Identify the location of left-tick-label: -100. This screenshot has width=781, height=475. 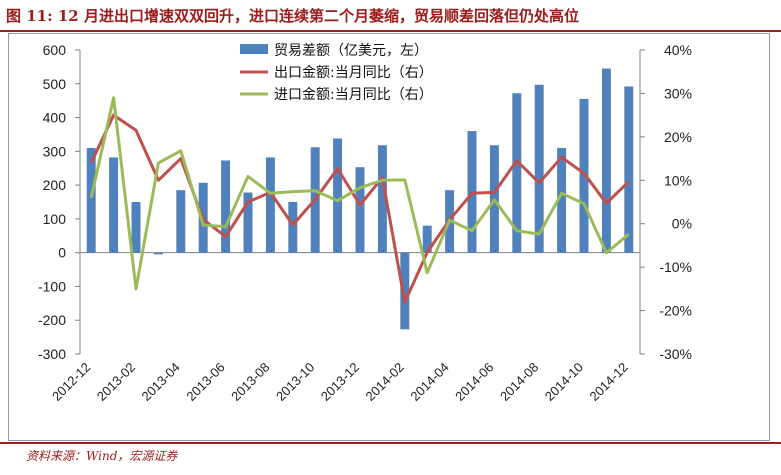
(52, 286).